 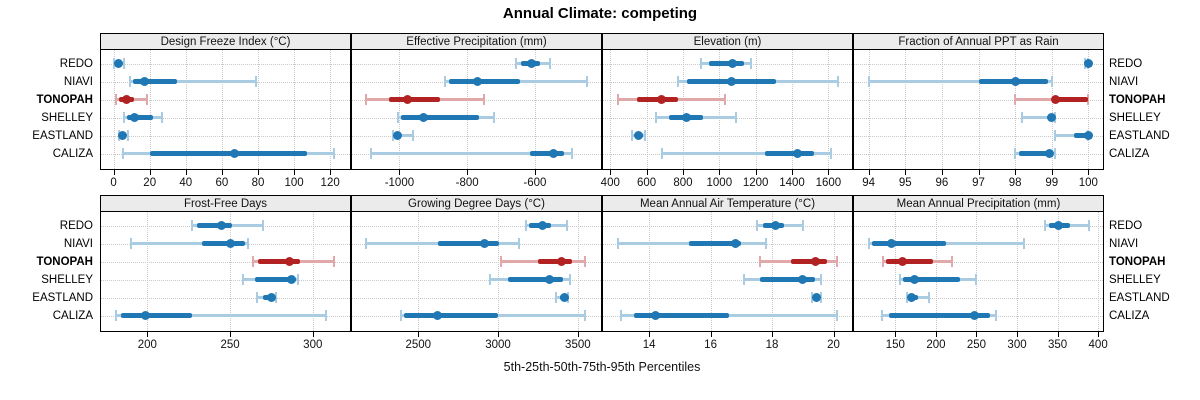 What do you see at coordinates (78, 243) in the screenshot?
I see `row-label-left-niavi: NIAVI` at bounding box center [78, 243].